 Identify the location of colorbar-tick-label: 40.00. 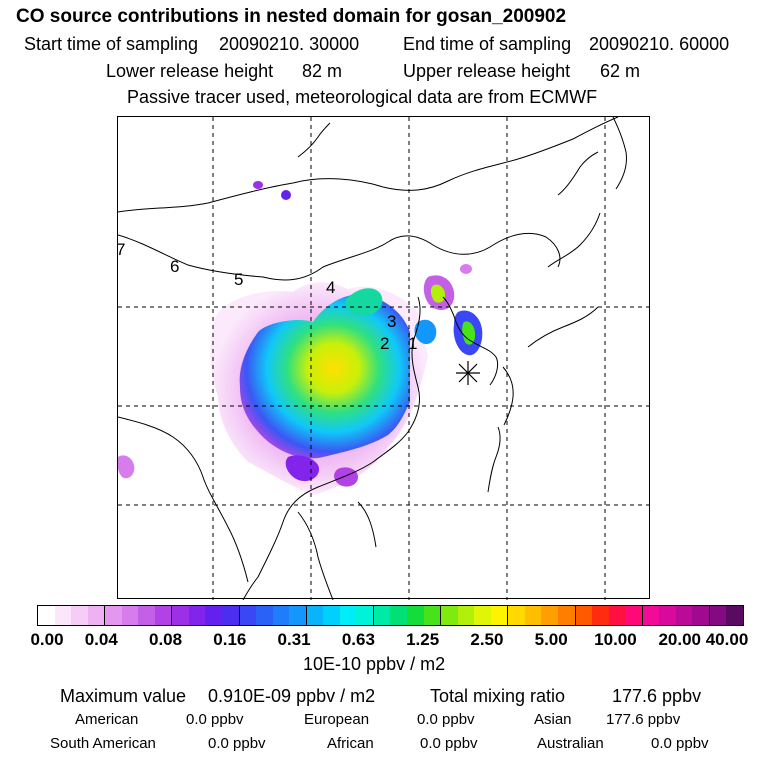
(727, 639).